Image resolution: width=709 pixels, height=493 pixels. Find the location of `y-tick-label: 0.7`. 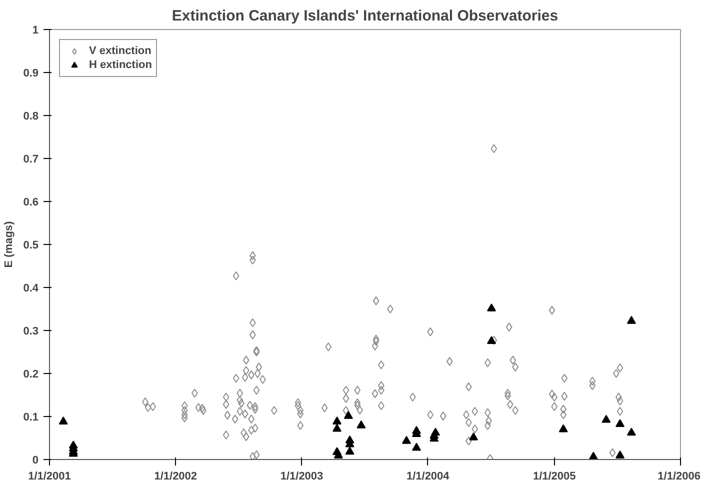

y-tick-label: 0.7 is located at coordinates (31, 160).